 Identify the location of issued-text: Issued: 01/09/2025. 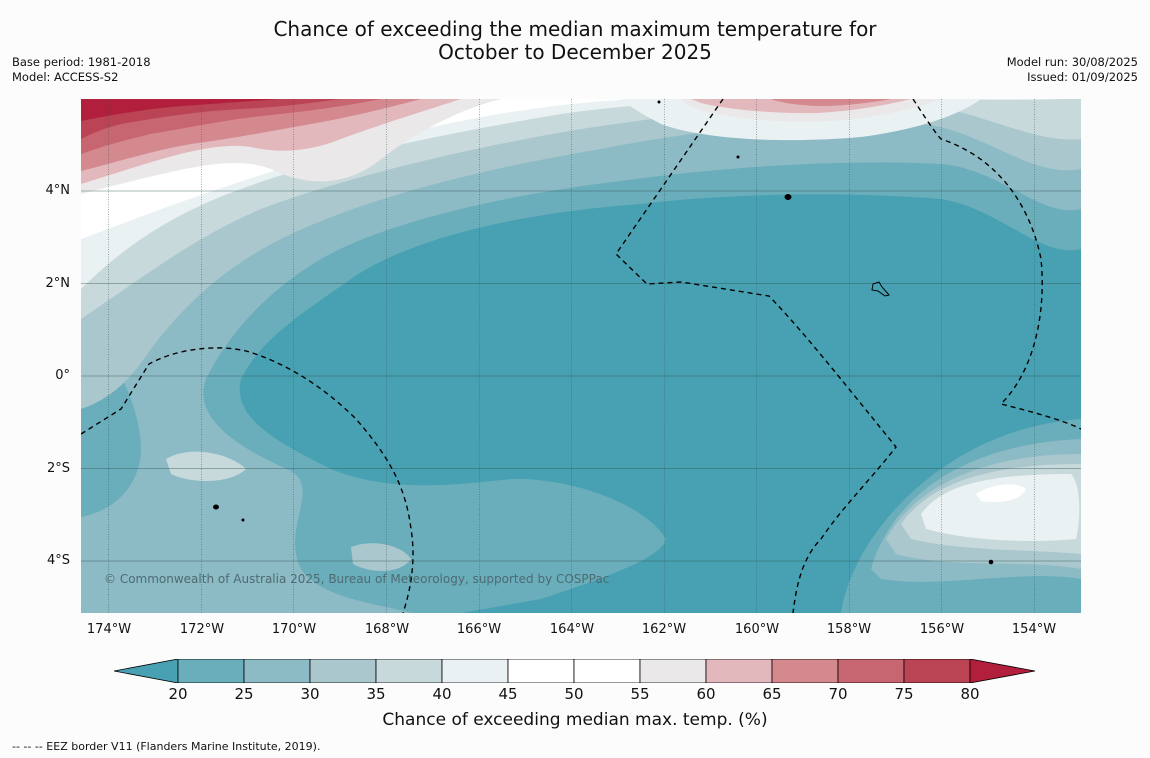
(1082, 77).